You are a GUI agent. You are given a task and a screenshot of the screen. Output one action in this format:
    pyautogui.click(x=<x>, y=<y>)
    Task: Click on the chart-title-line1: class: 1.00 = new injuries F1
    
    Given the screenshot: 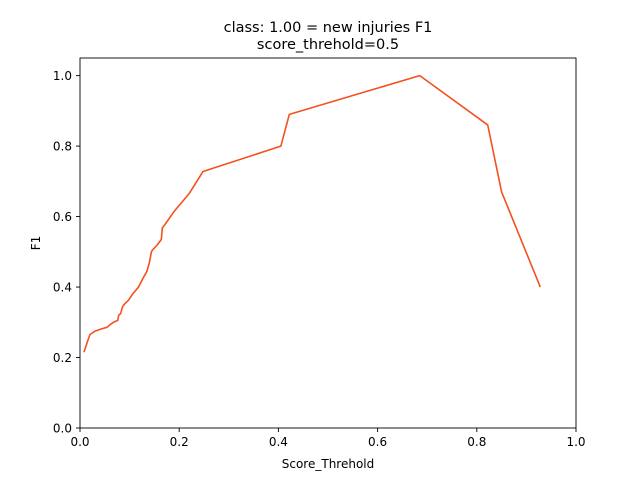 What is the action you would take?
    pyautogui.click(x=328, y=28)
    